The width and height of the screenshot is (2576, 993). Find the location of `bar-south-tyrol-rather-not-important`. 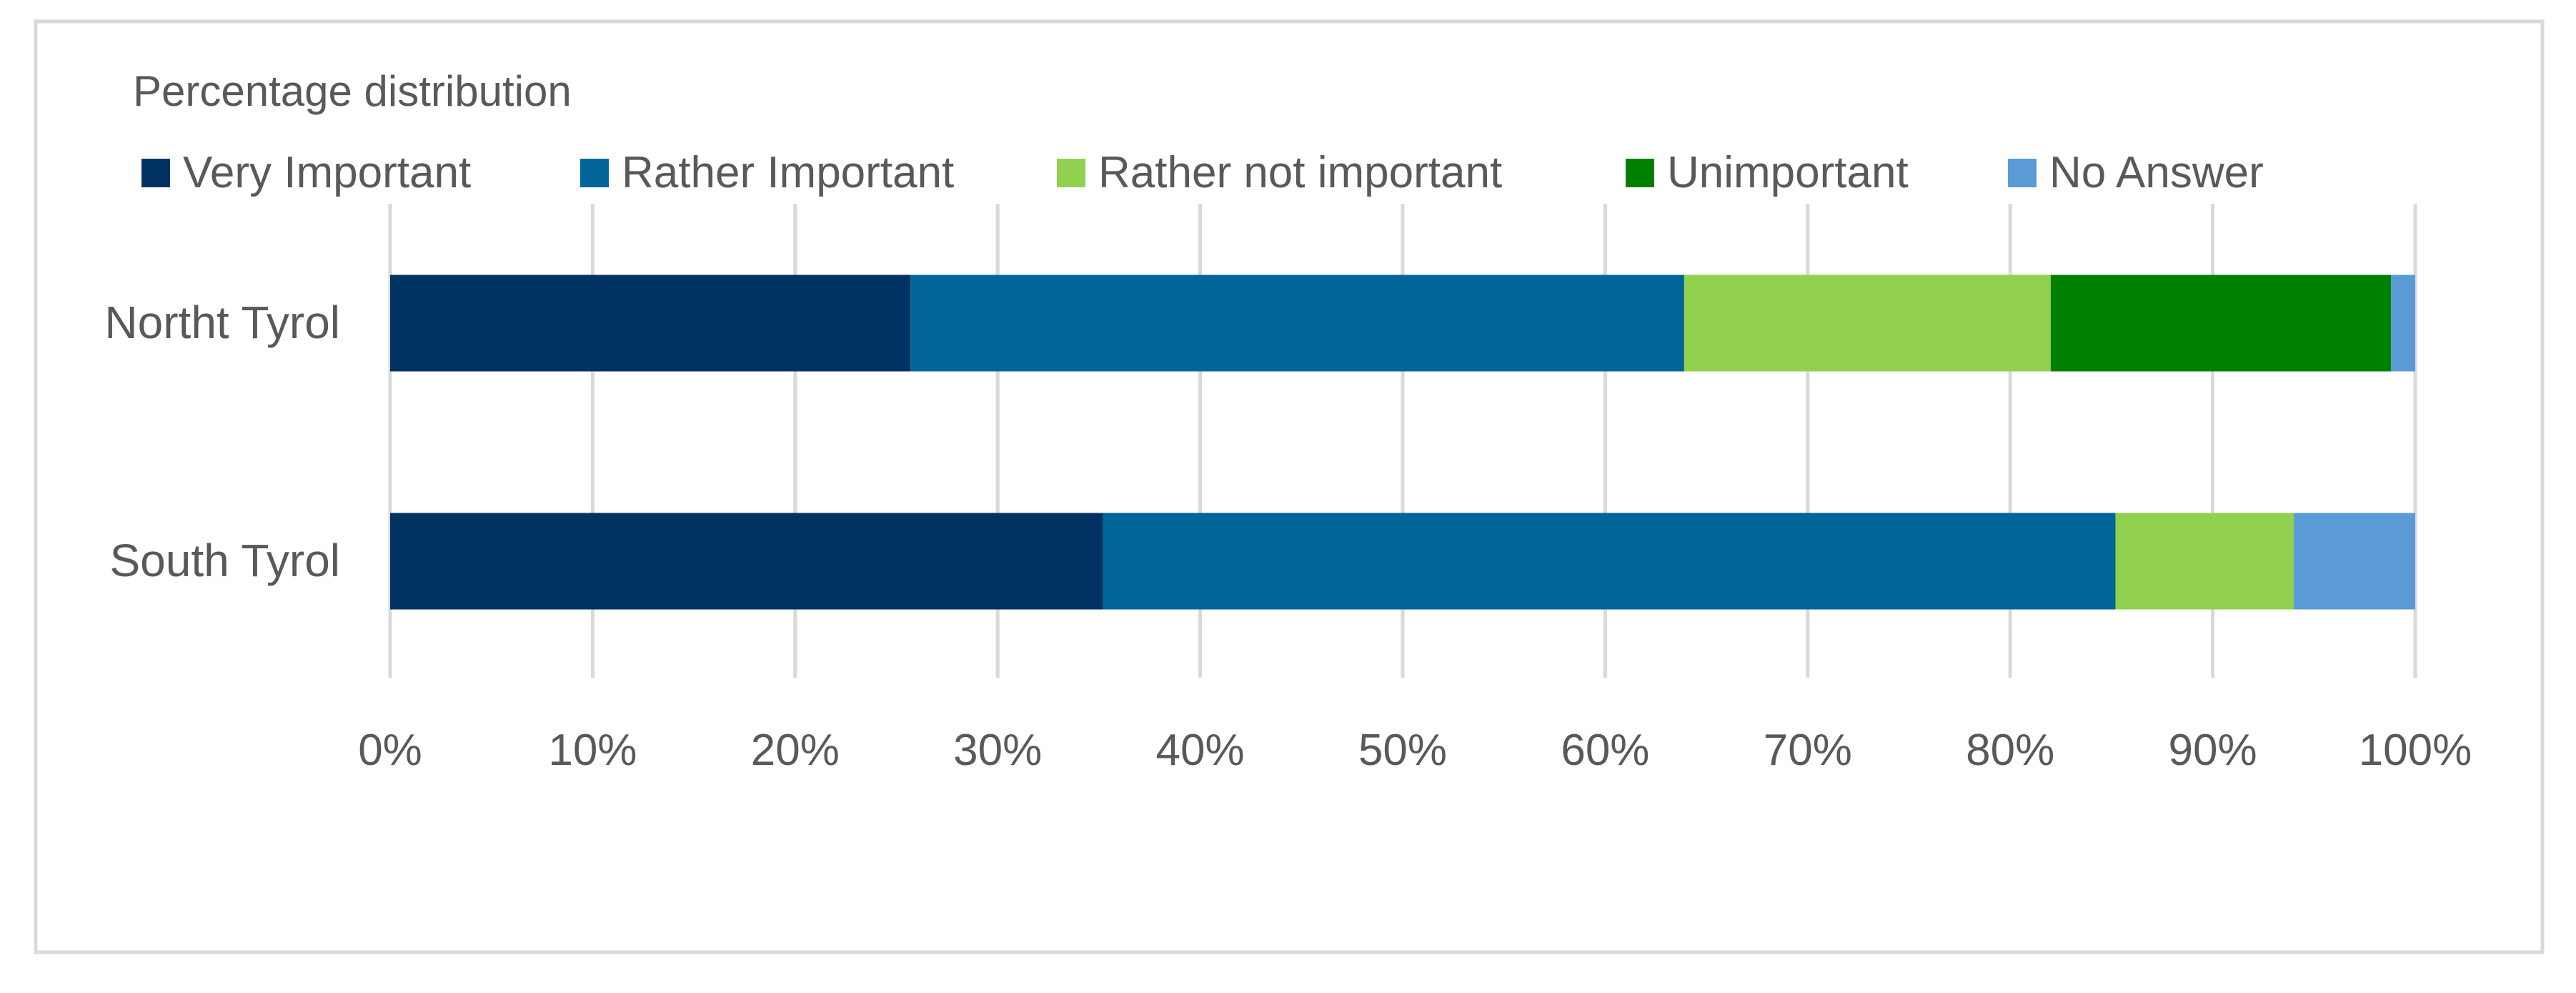

bar-south-tyrol-rather-not-important is located at coordinates (2204, 561).